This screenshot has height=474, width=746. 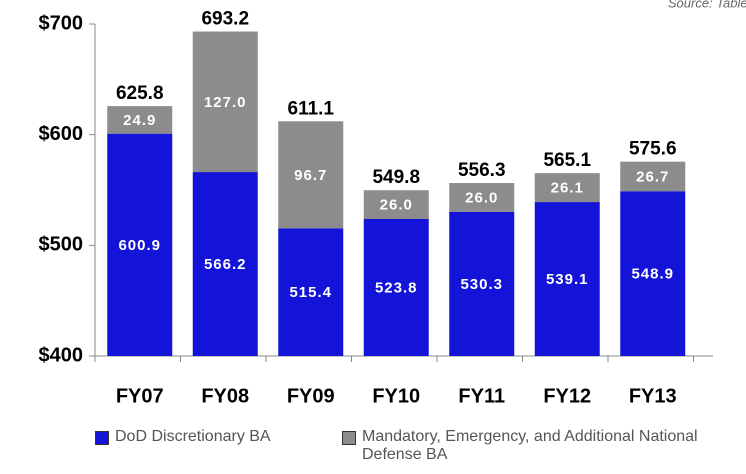 I want to click on value-label: 127.0, so click(x=225, y=102).